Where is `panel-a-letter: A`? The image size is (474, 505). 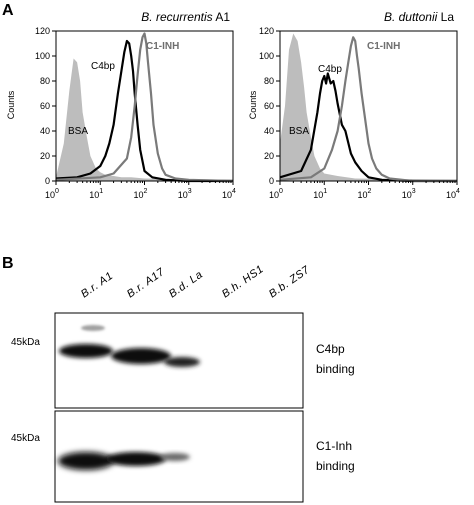
panel-a-letter: A is located at coordinates (8, 10).